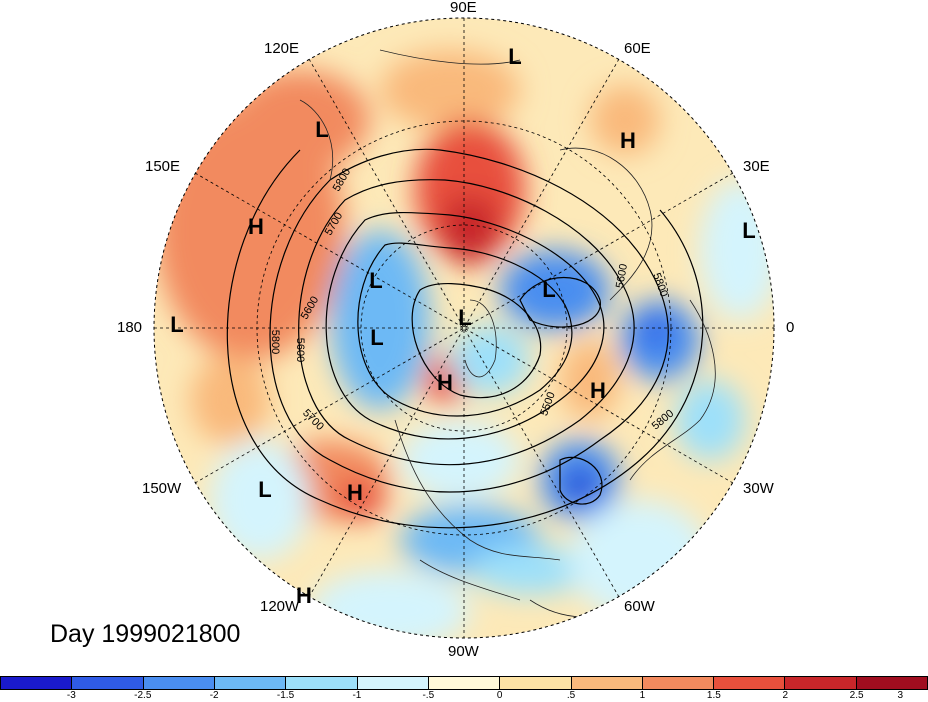 This screenshot has width=928, height=702. Describe the element at coordinates (357, 695) in the screenshot. I see `colorbar-tick-label: -1` at that location.